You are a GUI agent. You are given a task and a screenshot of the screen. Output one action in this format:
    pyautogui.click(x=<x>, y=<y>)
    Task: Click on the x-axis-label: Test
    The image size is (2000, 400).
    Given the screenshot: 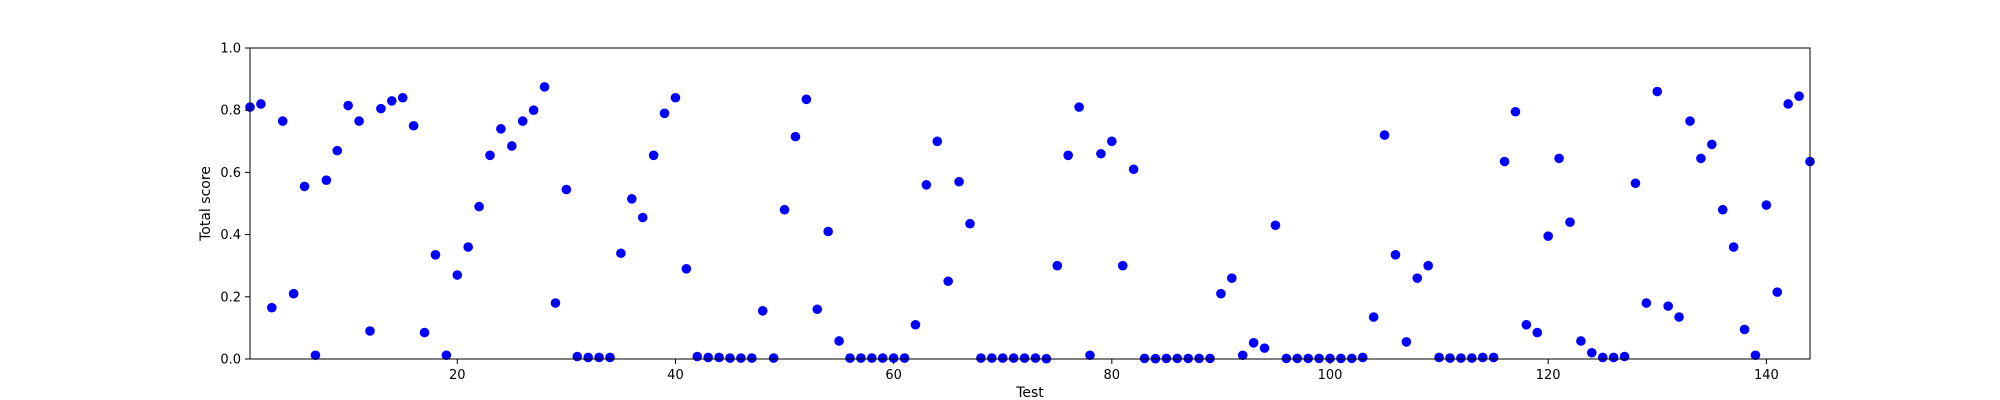 What is the action you would take?
    pyautogui.click(x=1029, y=392)
    